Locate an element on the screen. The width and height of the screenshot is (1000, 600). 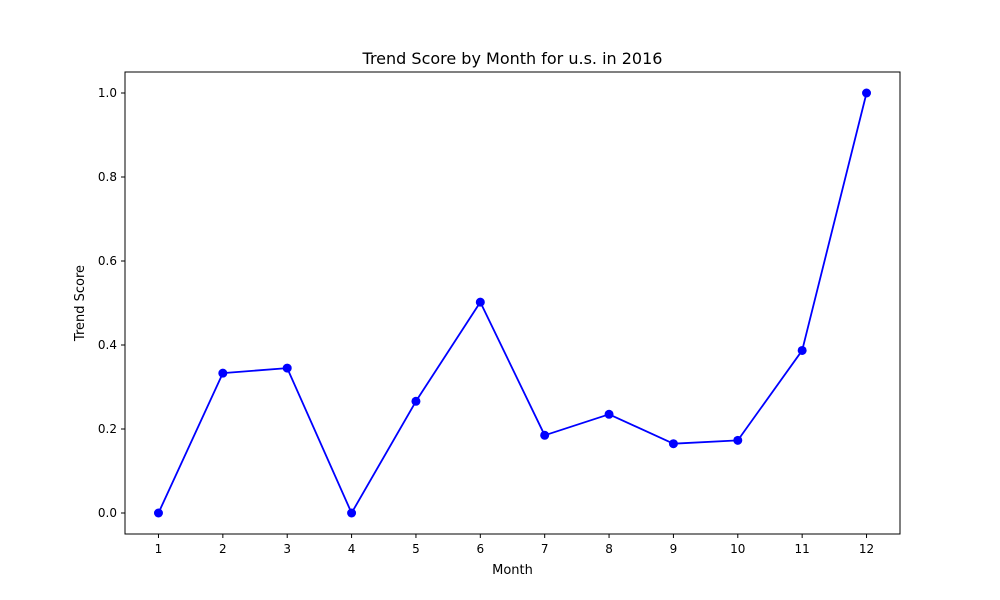
y-tick-label: 0.2 is located at coordinates (107, 429).